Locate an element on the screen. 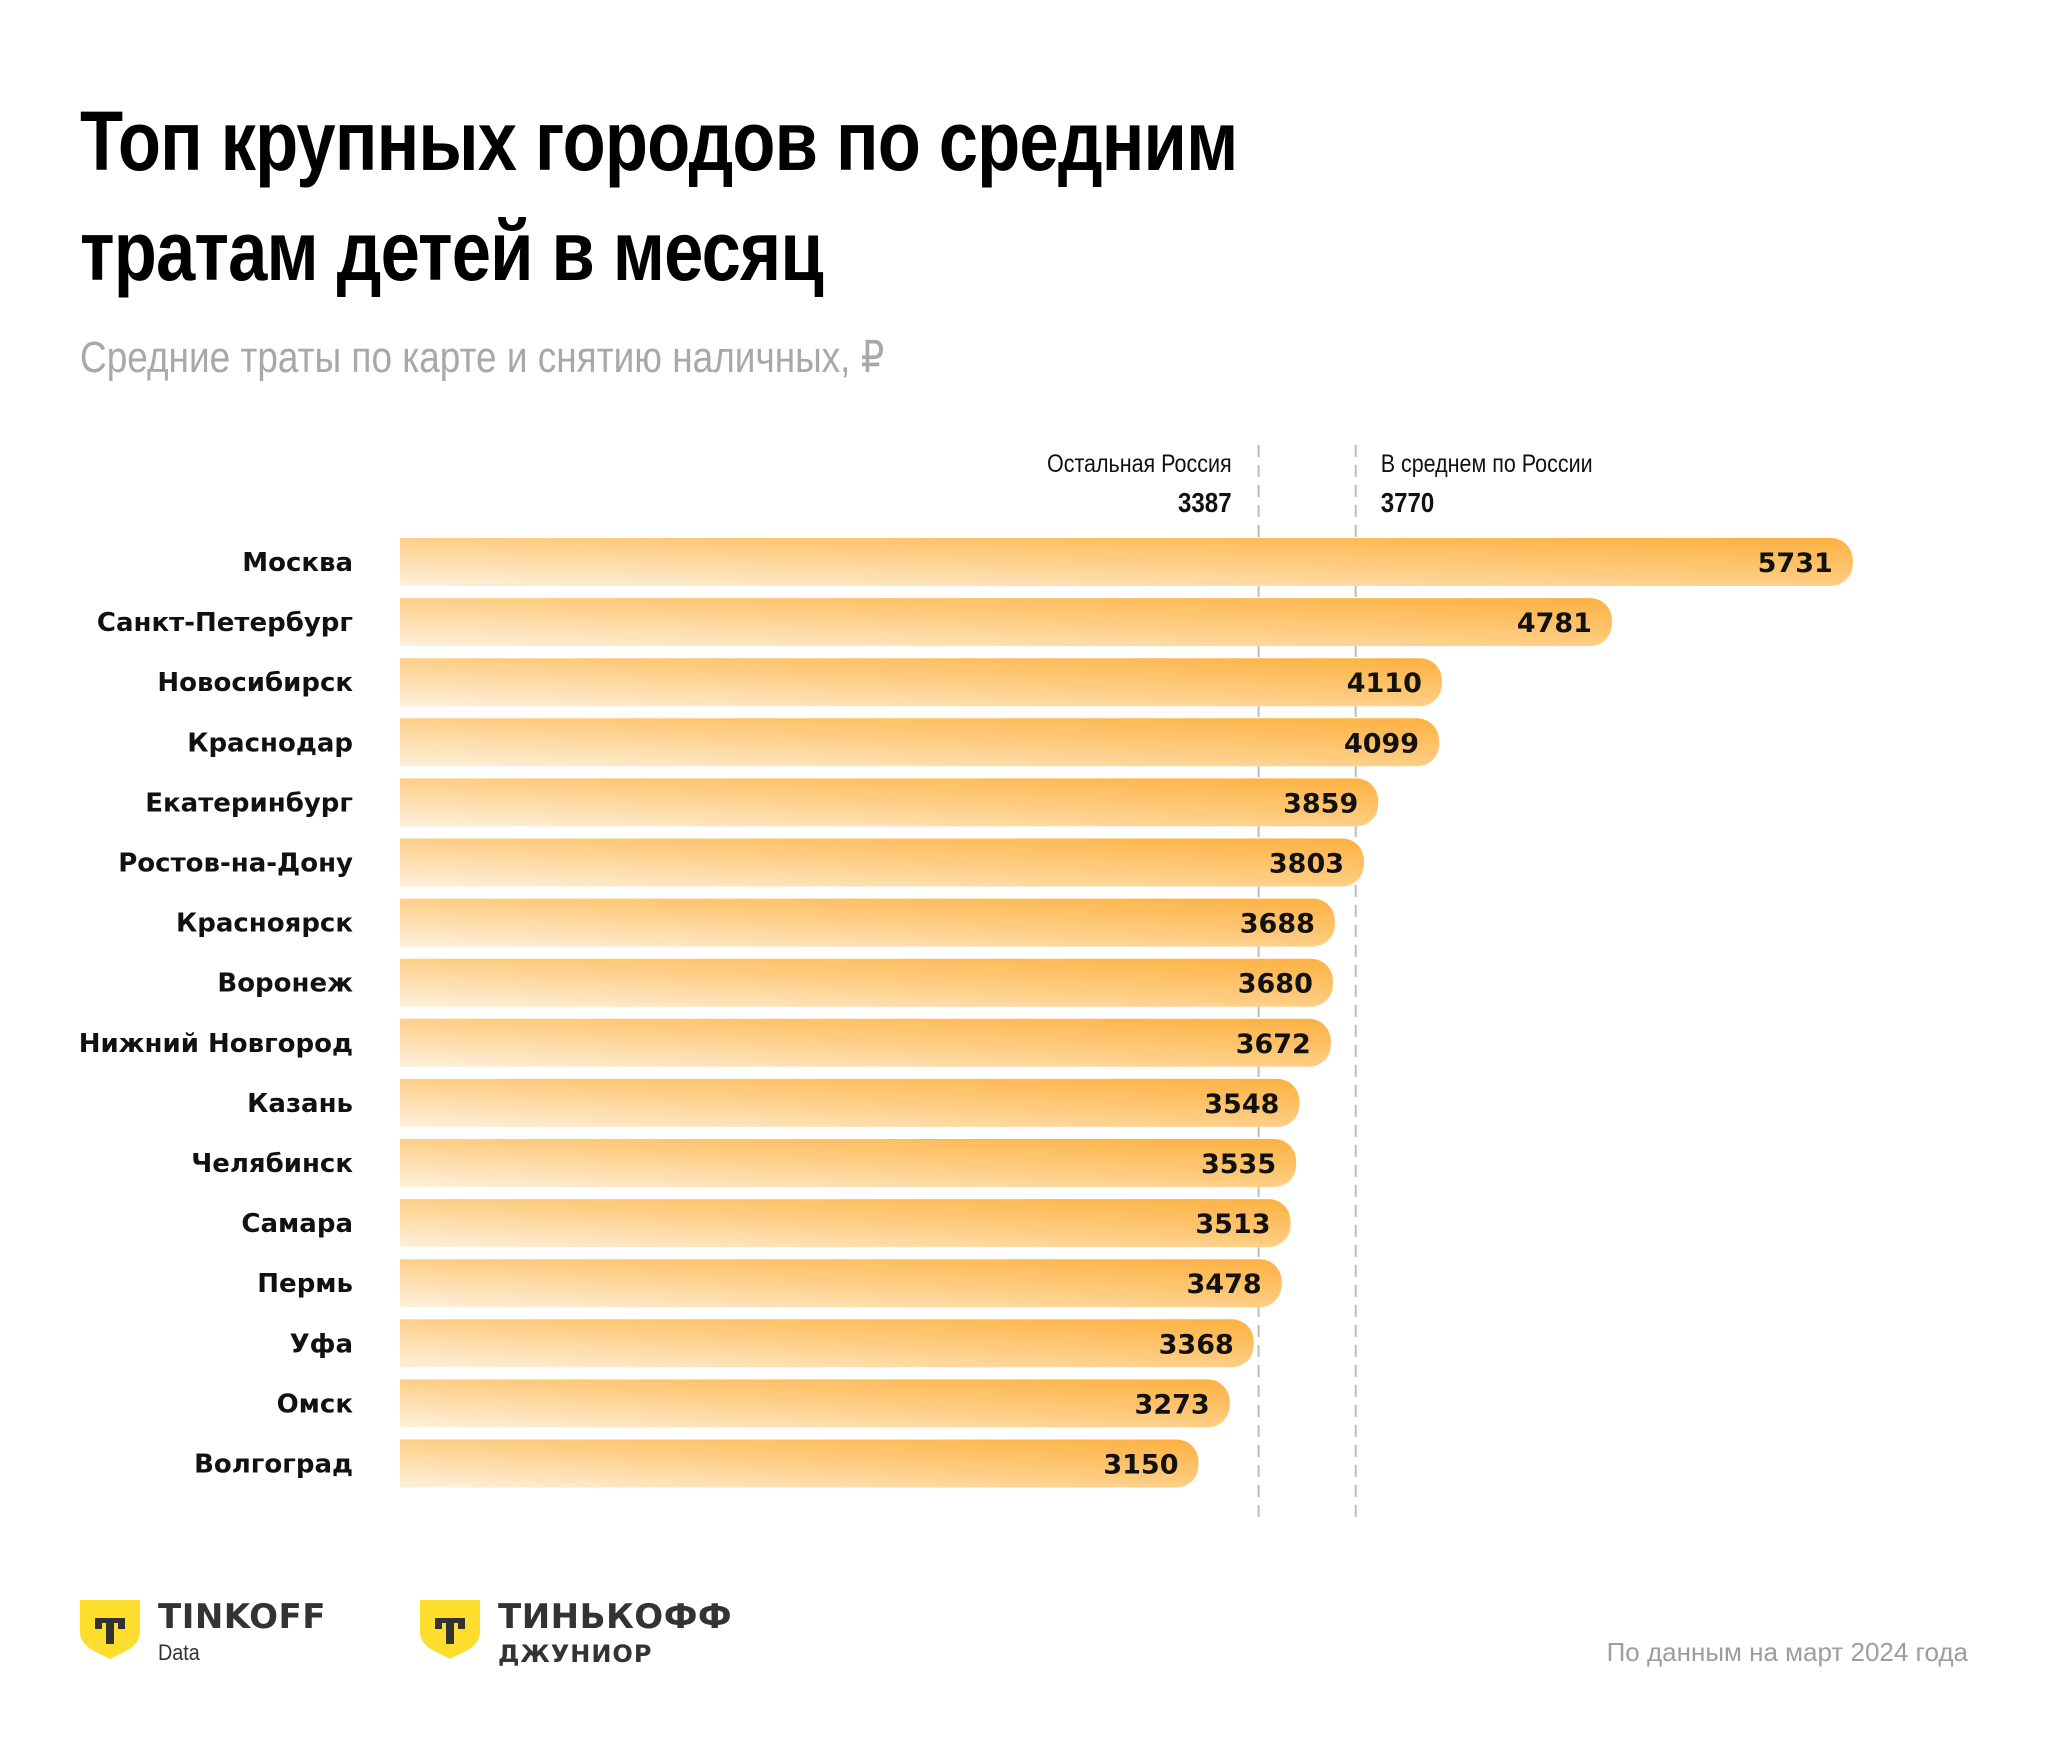 This screenshot has width=2048, height=1740. bar-row: Челябинск 3535 is located at coordinates (744, 1163).